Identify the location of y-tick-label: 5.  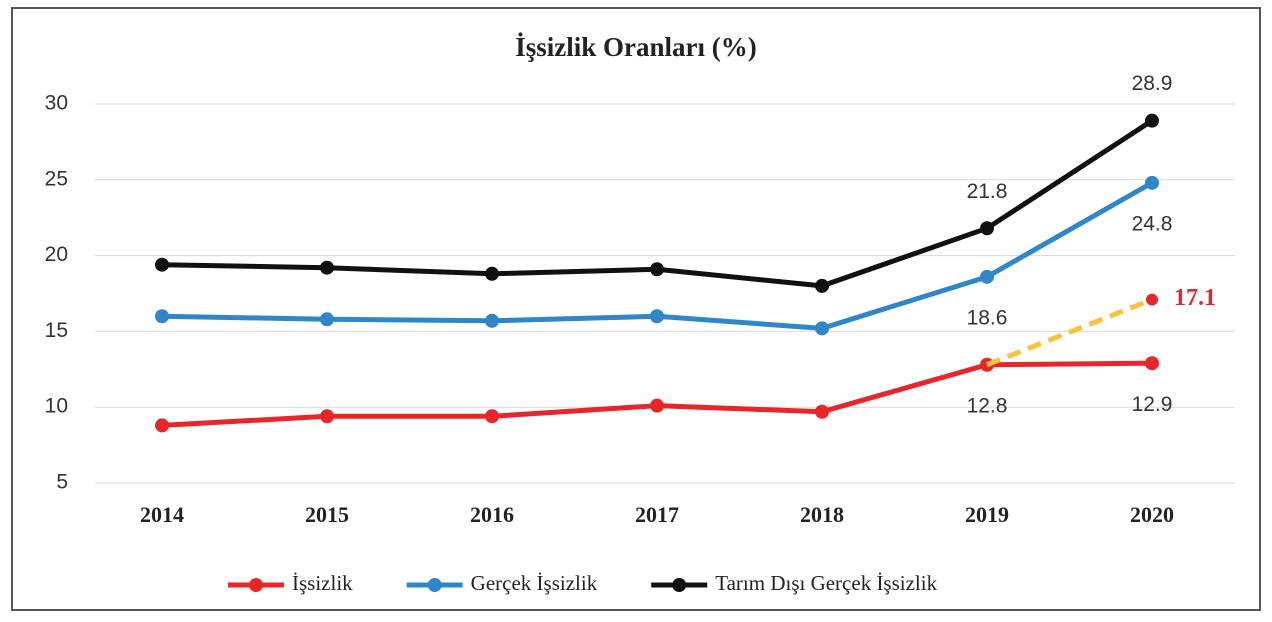
(62, 482).